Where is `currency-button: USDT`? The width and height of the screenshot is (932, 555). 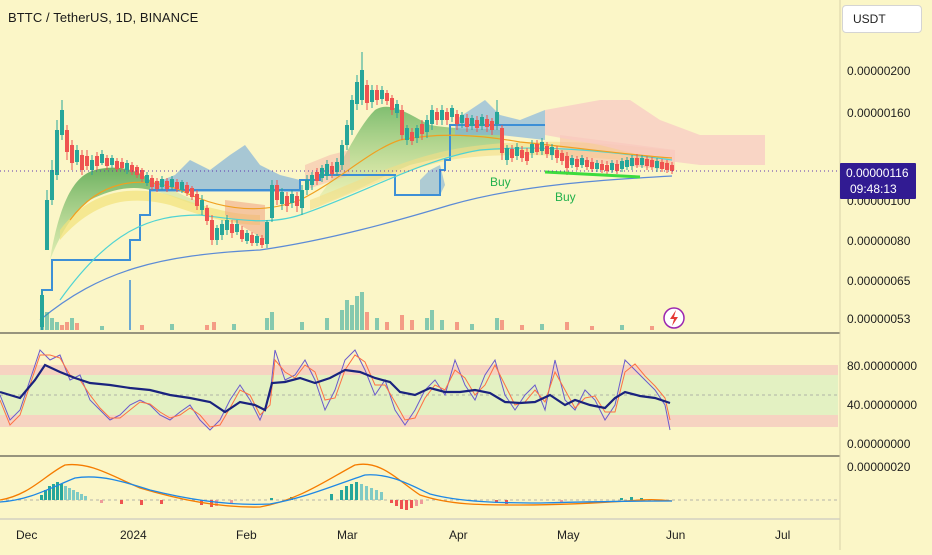
currency-button: USDT is located at coordinates (882, 19).